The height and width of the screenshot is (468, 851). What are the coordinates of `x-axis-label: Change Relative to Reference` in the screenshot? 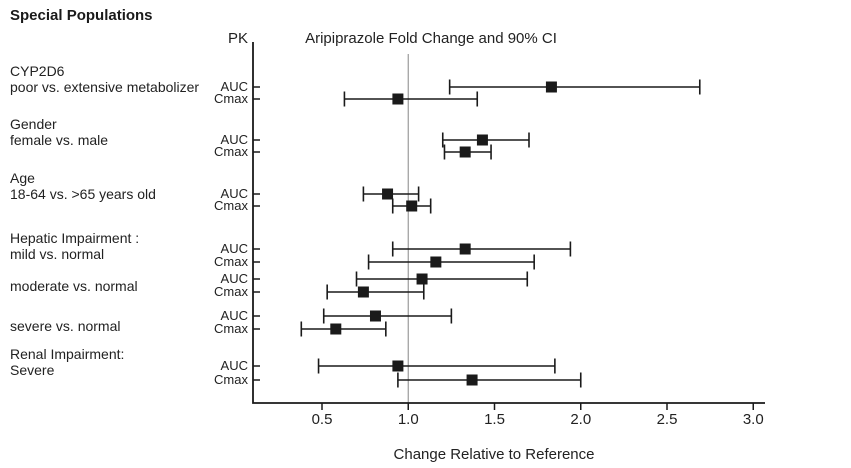 It's located at (494, 454).